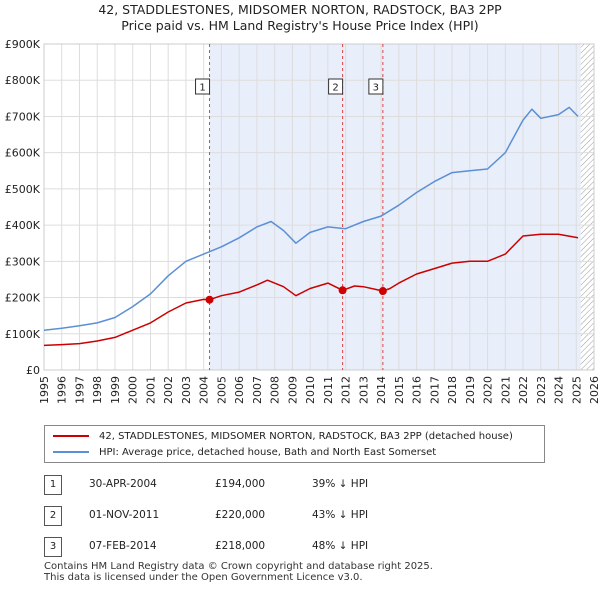 The image size is (600, 590). Describe the element at coordinates (363, 390) in the screenshot. I see `x-tick-label: 2013` at that location.